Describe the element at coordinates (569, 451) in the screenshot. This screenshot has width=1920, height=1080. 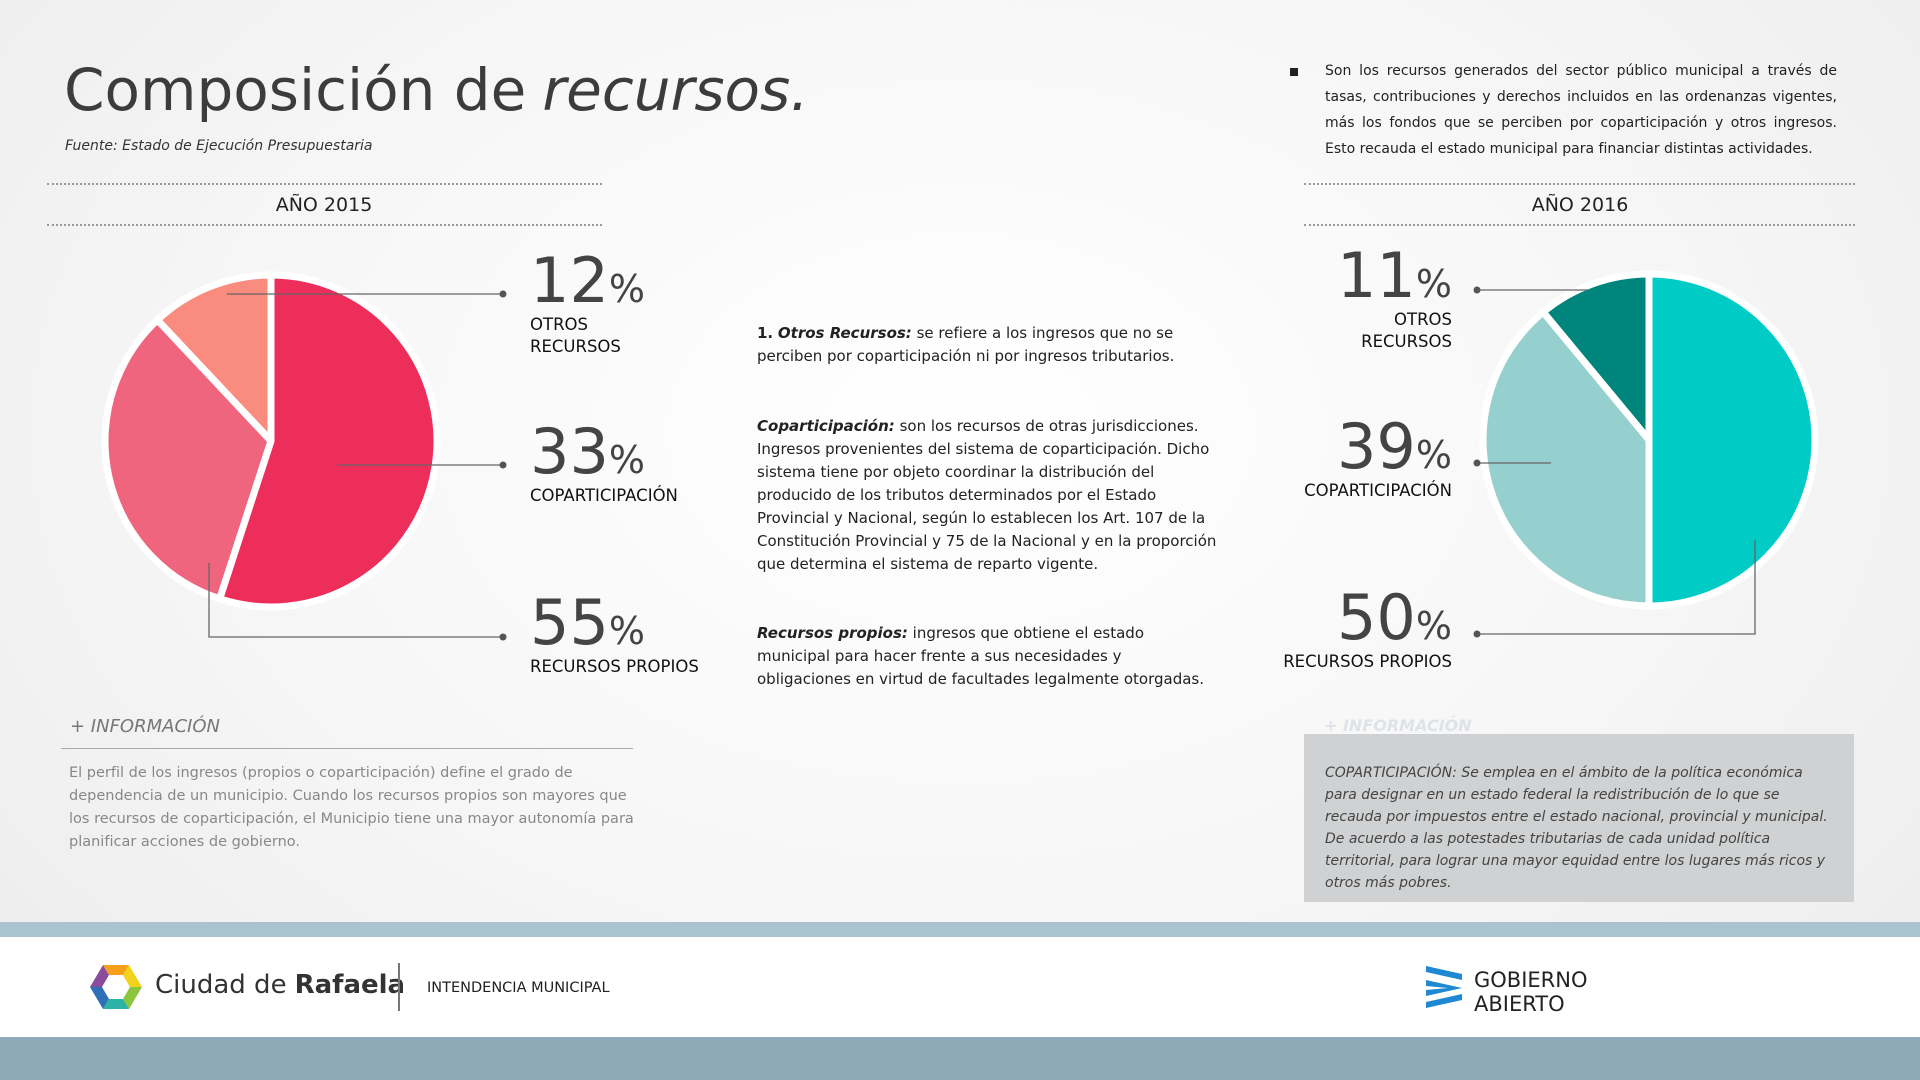
I see `value-label-part: 33` at that location.